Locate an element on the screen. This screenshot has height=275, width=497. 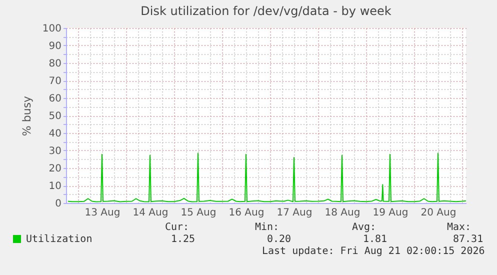
text: Max: is located at coordinates (459, 228).